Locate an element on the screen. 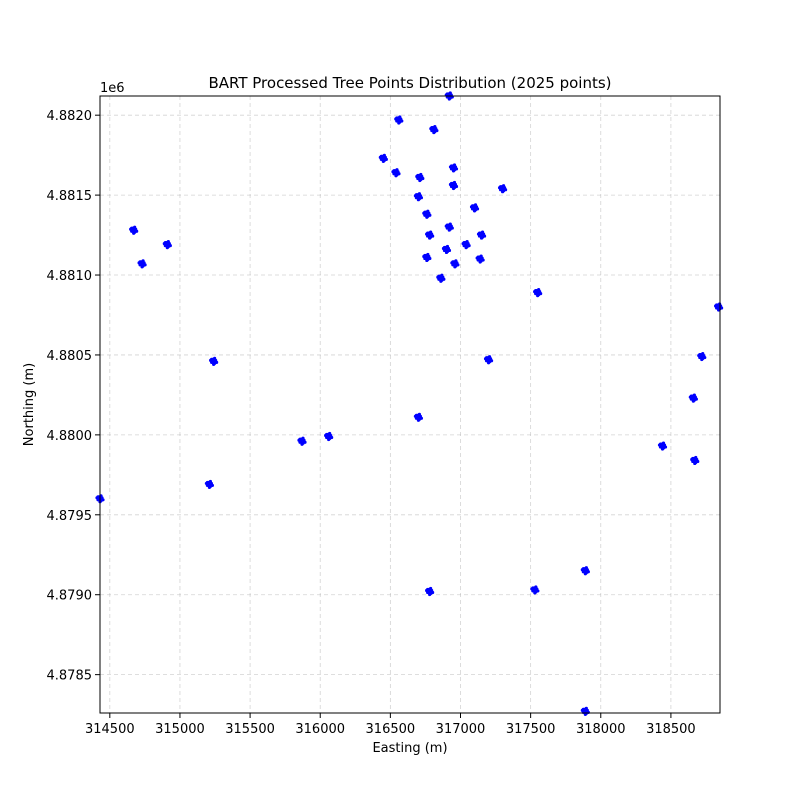  x-tick-label: 318000 is located at coordinates (601, 729).